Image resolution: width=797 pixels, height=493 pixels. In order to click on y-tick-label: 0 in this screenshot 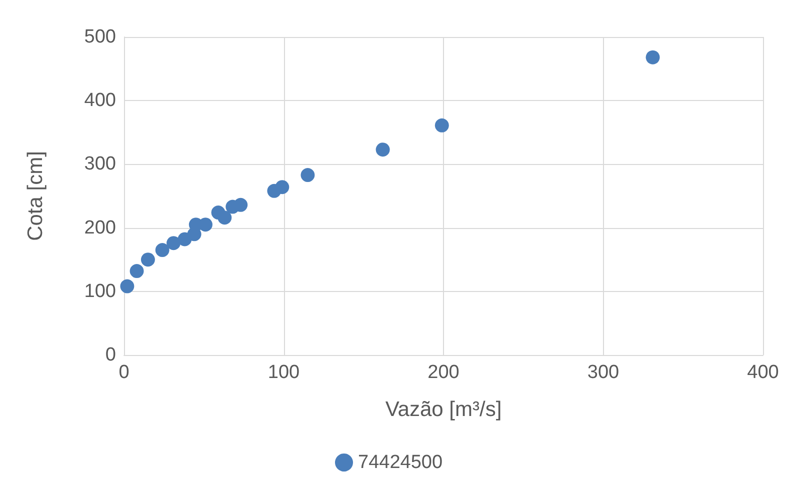, I will do `click(110, 355)`.